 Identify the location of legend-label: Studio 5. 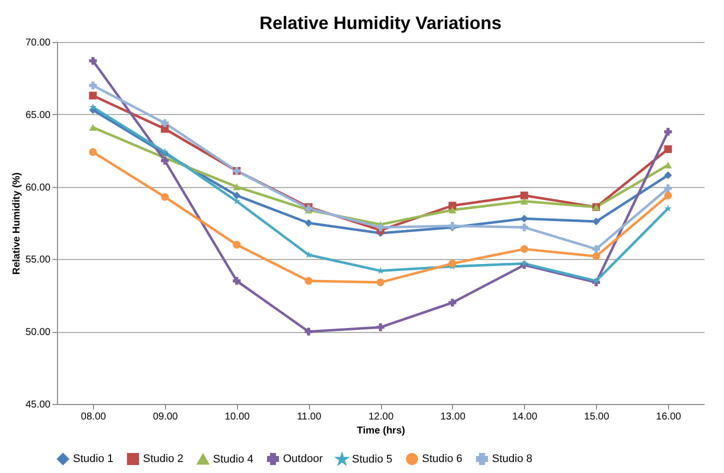
(372, 459).